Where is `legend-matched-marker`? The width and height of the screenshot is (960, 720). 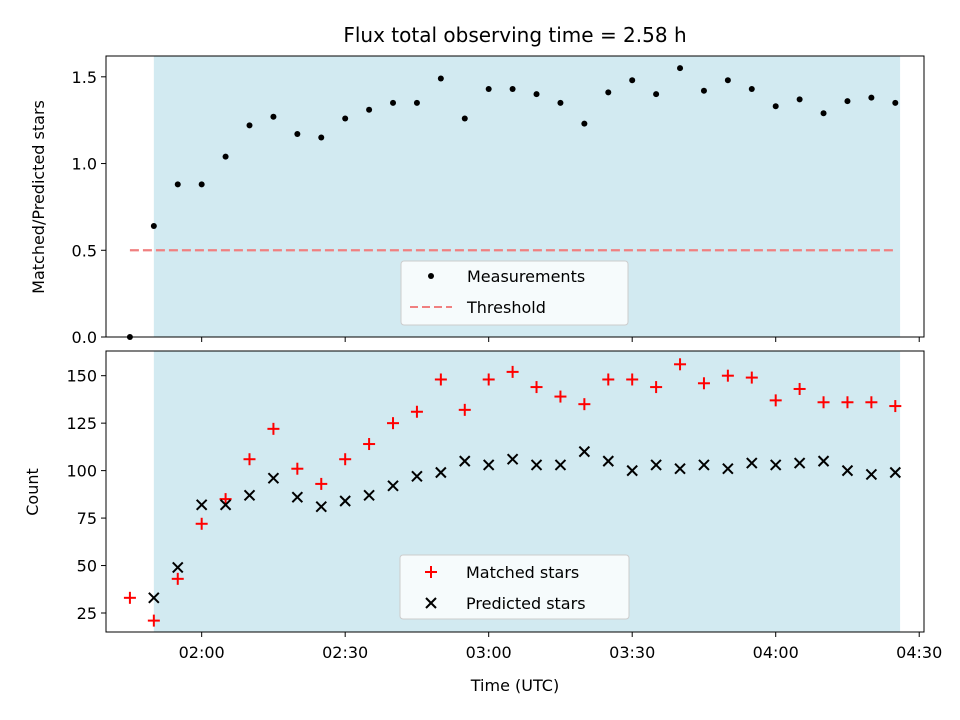 legend-matched-marker is located at coordinates (431, 572).